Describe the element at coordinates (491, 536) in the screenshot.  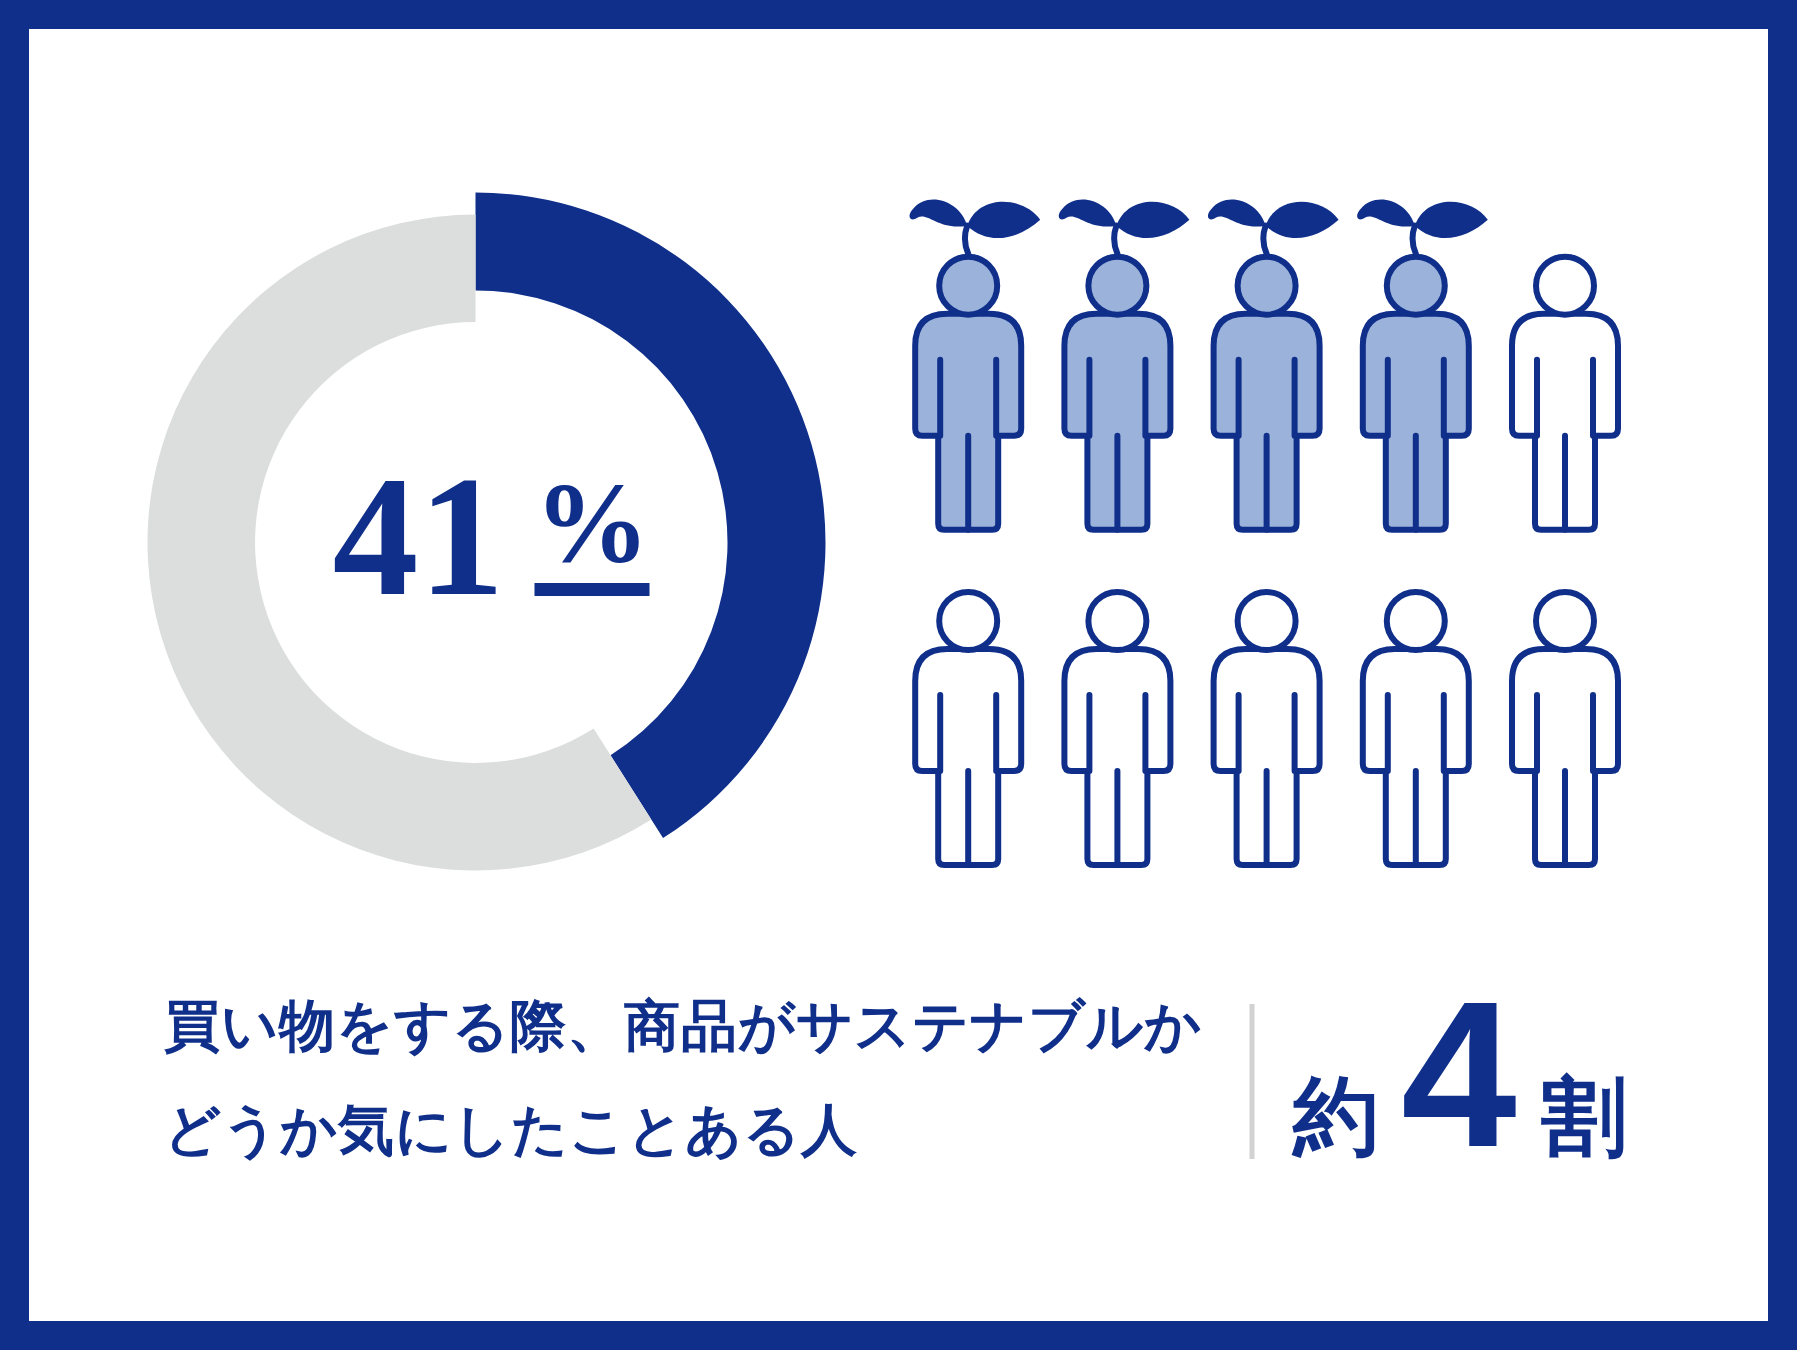
I see `data-label: 41%` at that location.